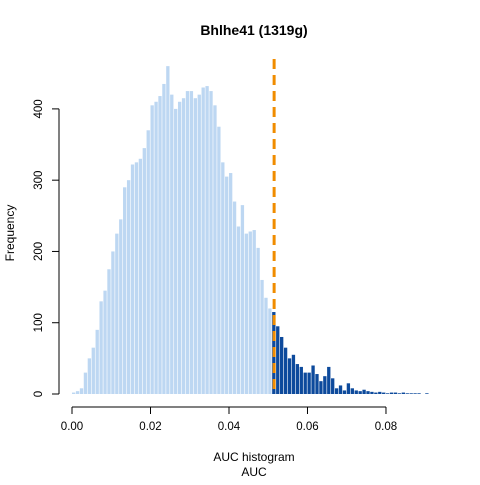  Describe the element at coordinates (39, 322) in the screenshot. I see `y-tick-label: 100` at that location.